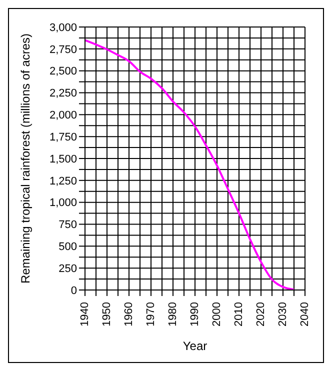  I want to click on y-tick-label: 2,250, so click(63, 94).